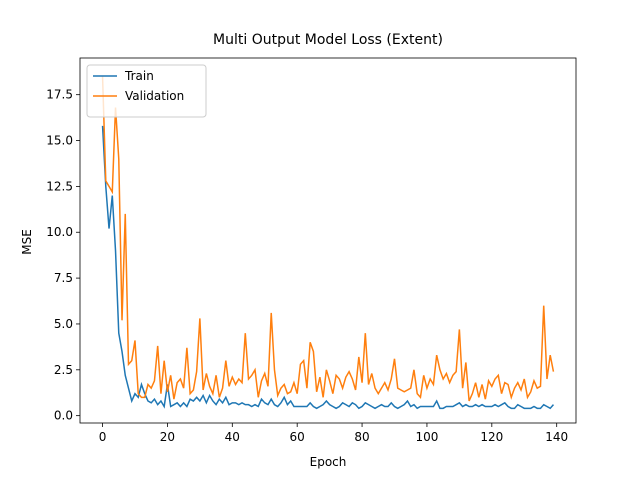 Image resolution: width=640 pixels, height=480 pixels. Describe the element at coordinates (154, 96) in the screenshot. I see `legend-label: Validation` at that location.